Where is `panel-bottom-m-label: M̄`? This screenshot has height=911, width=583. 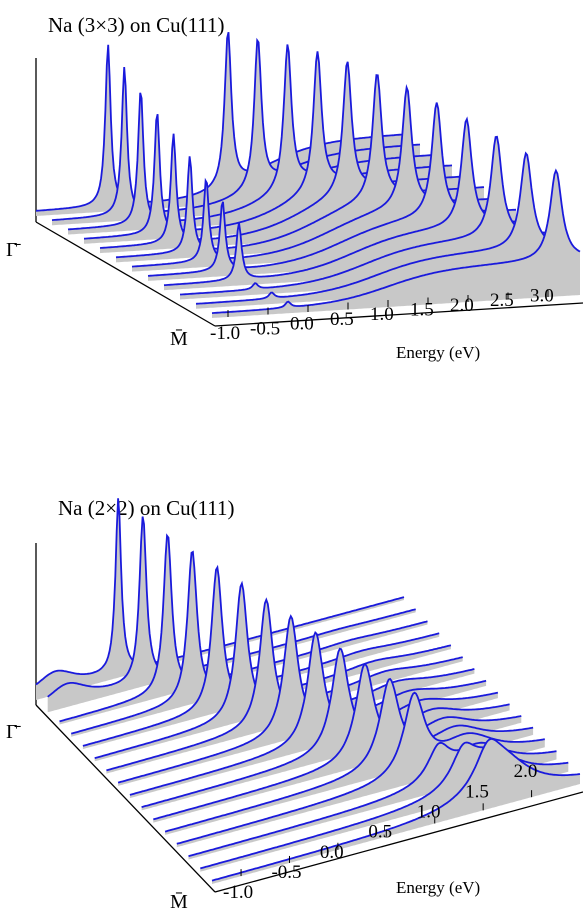 panel-bottom-m-label: M̄ is located at coordinates (179, 901).